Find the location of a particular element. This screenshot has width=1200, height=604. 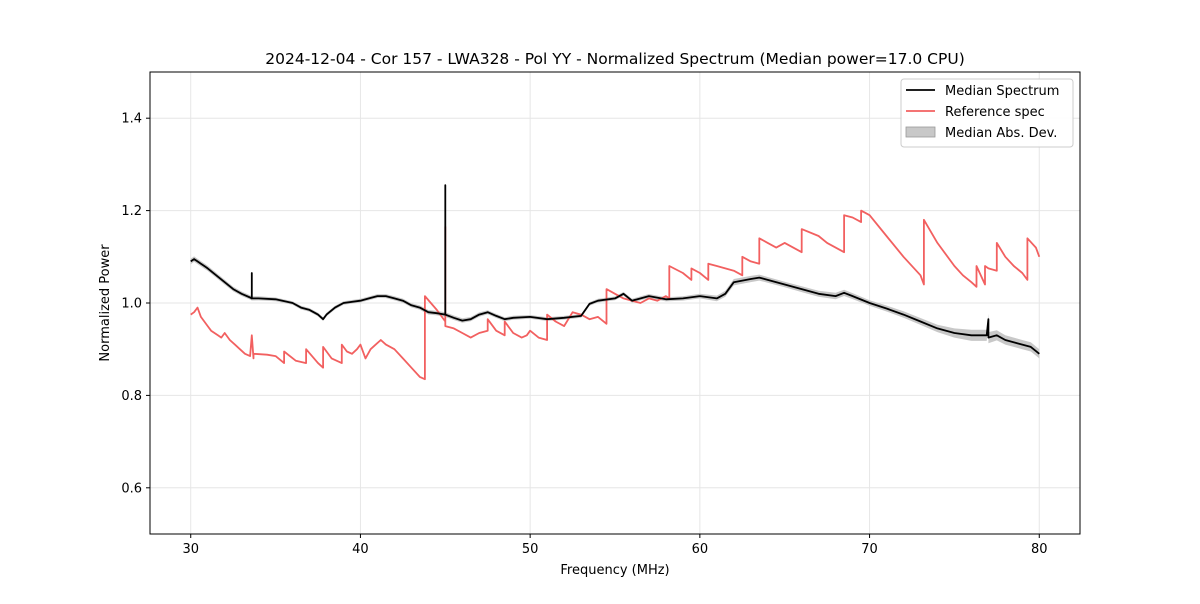

y-tick-label: 0.8 is located at coordinates (131, 396).